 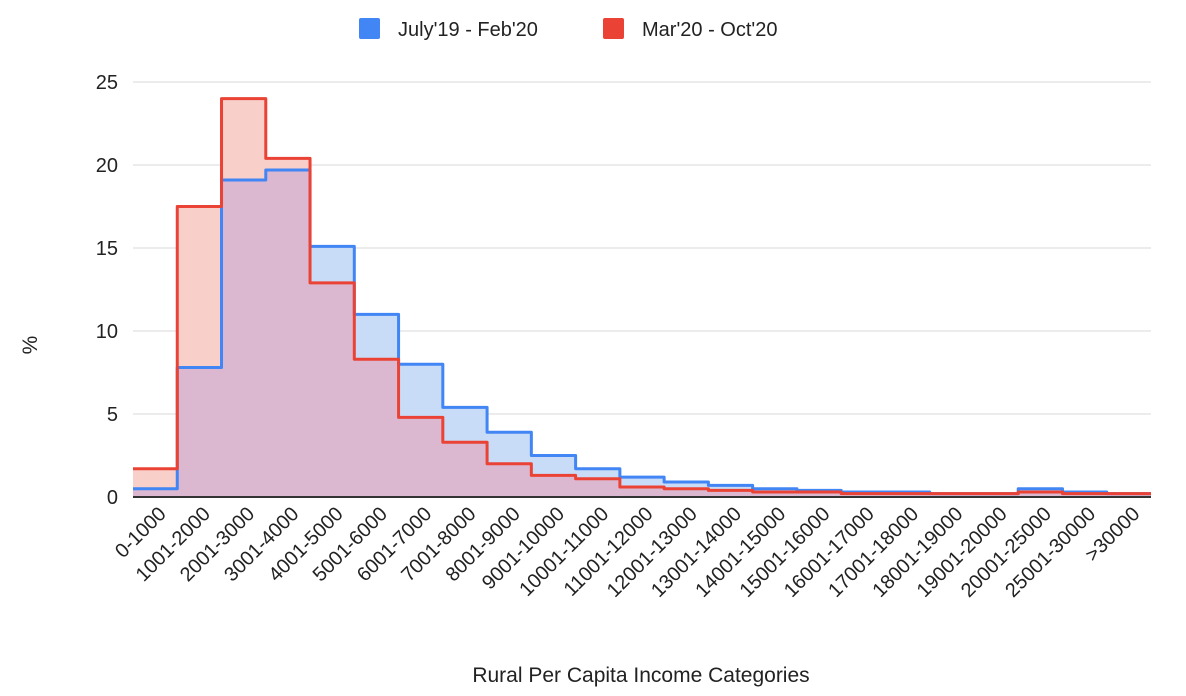 I want to click on y-tick-label: 25, so click(x=107, y=83).